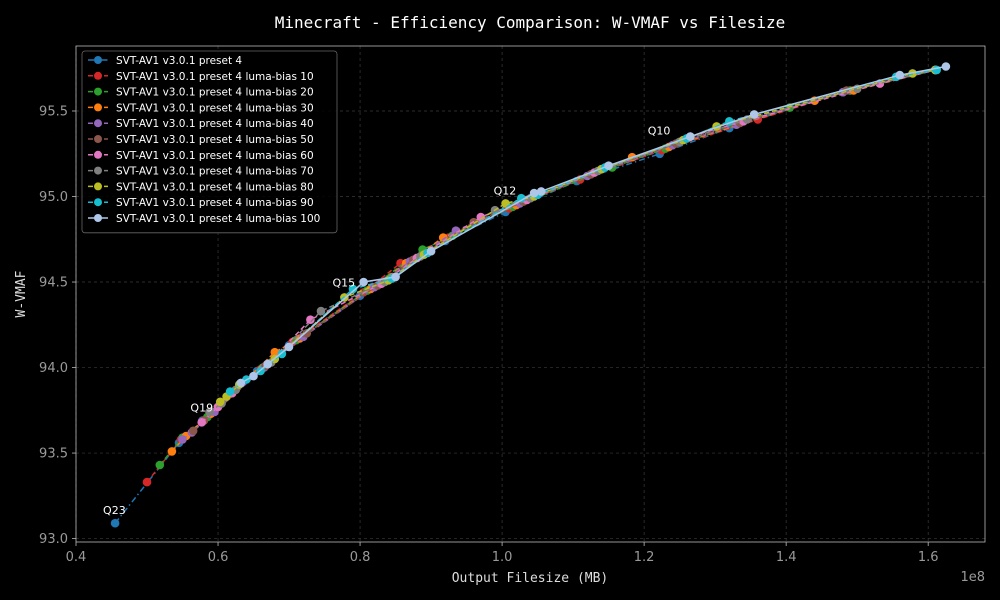  What do you see at coordinates (53, 368) in the screenshot?
I see `y-tick-label: 94.0` at bounding box center [53, 368].